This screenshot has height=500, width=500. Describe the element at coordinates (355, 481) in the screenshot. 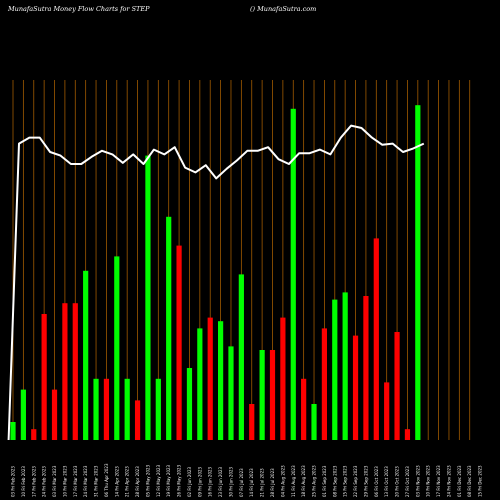

I see `x-tick-label: 22 Fri Sep 2023` at that location.